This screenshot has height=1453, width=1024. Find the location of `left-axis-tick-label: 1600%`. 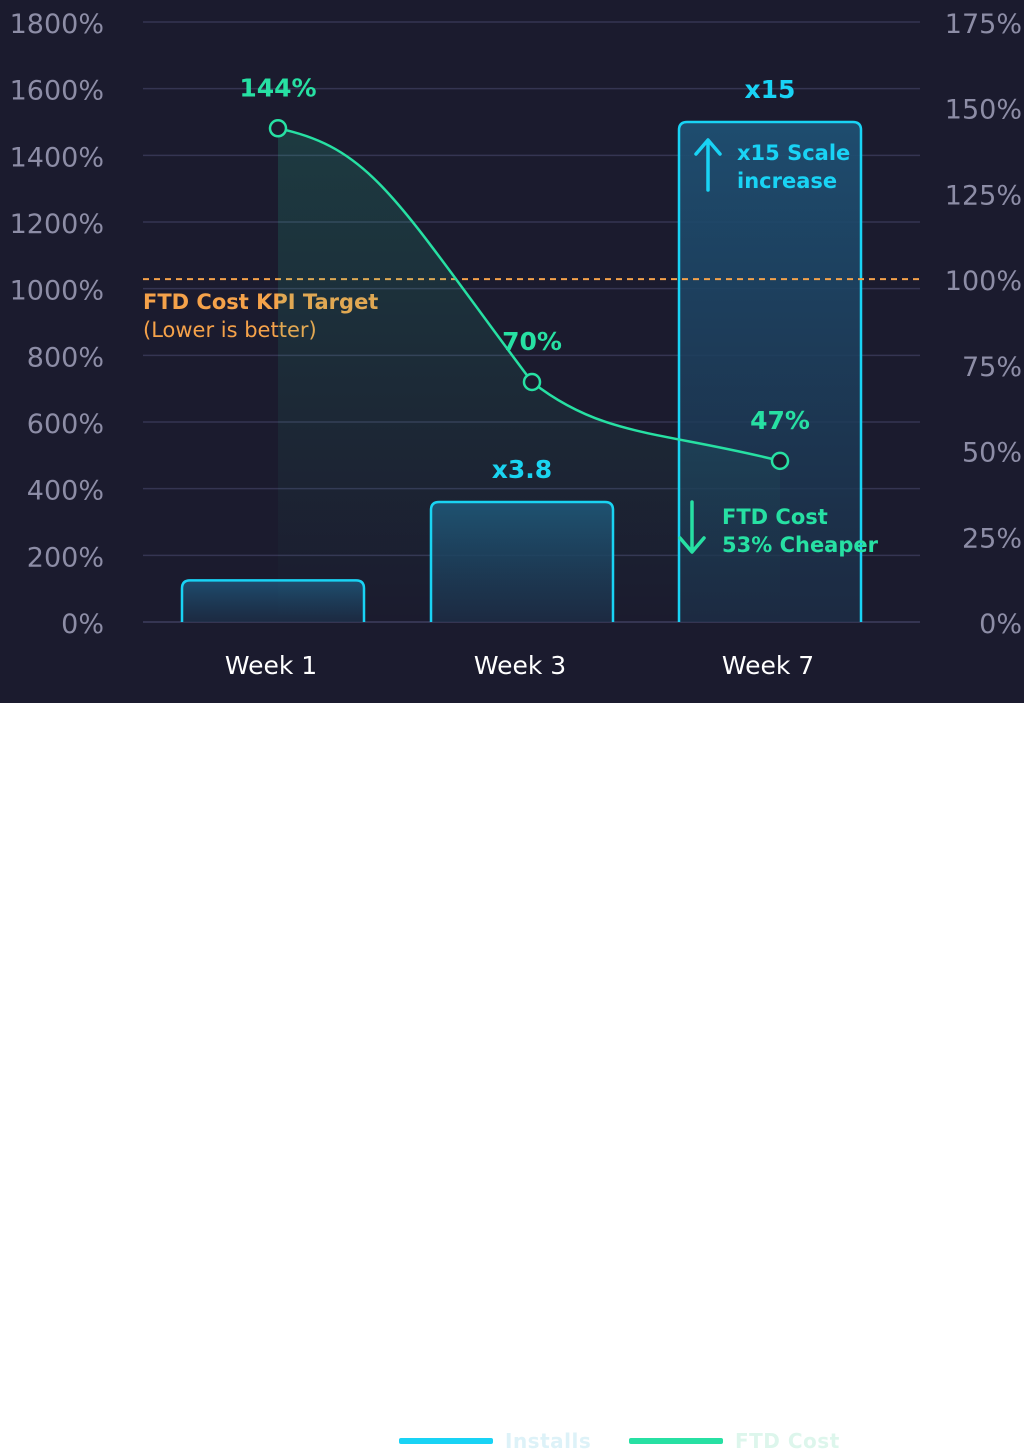

left-axis-tick-label: 1600% is located at coordinates (57, 91).